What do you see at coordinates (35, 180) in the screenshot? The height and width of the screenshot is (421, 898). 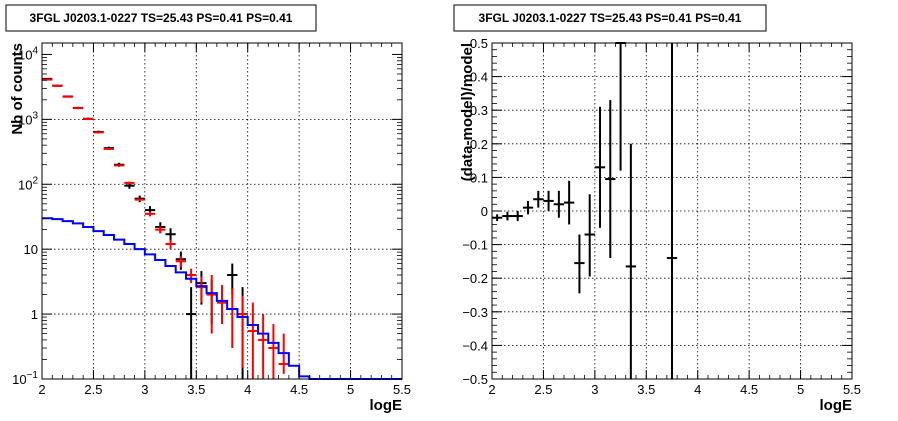 I see `left-y-tick-exp: 2` at bounding box center [35, 180].